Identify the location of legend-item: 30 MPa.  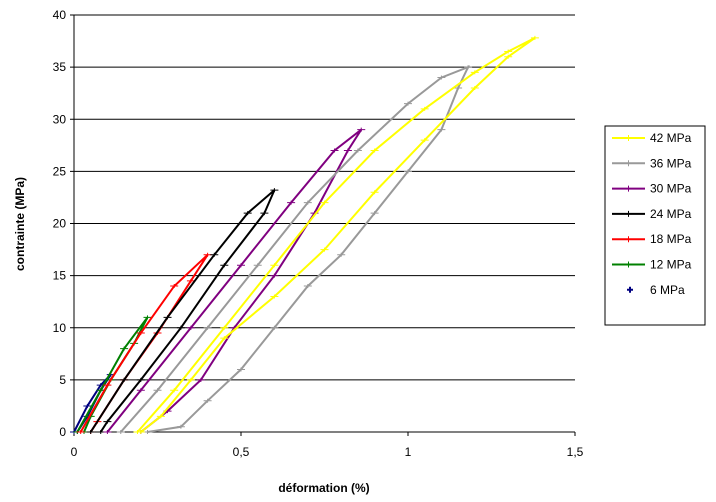
(652, 189).